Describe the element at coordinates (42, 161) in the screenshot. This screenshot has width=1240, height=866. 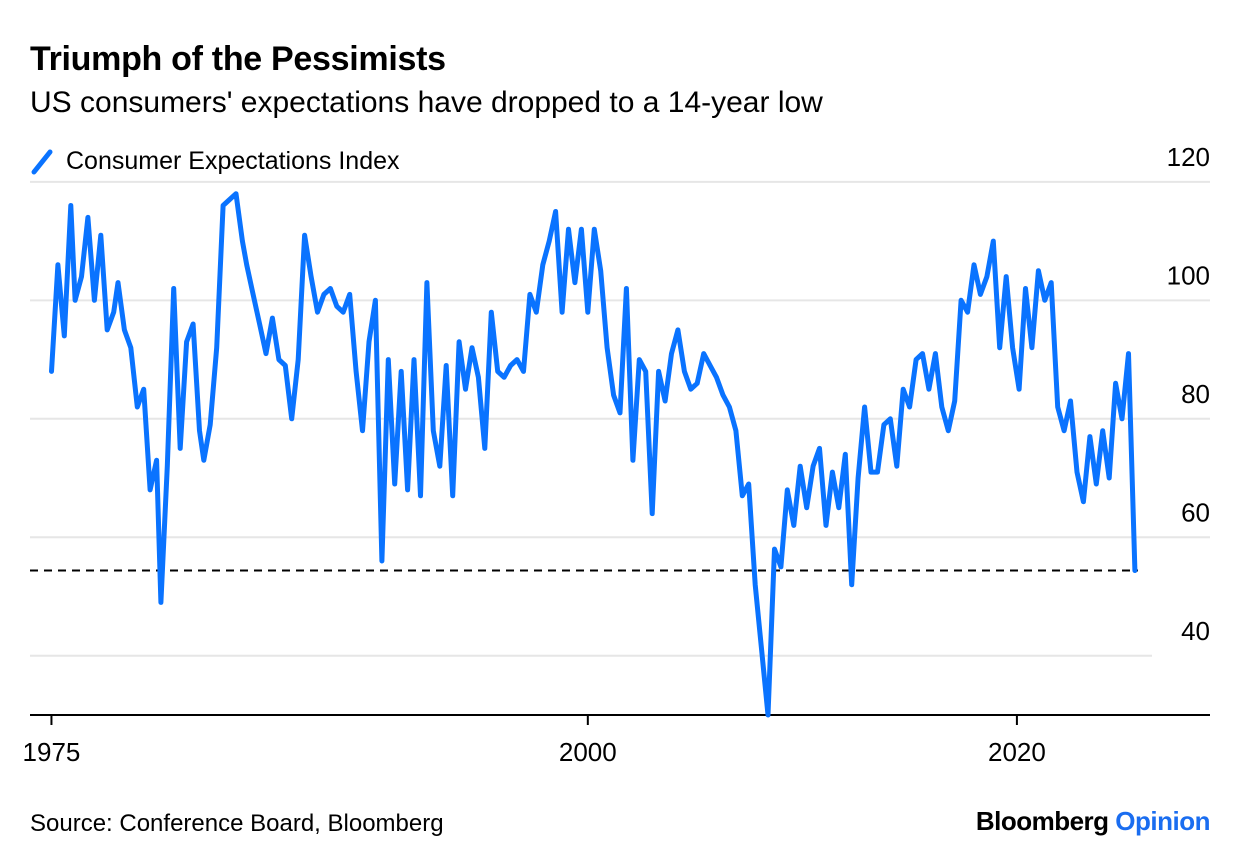
I see `legend-swatch-icon` at that location.